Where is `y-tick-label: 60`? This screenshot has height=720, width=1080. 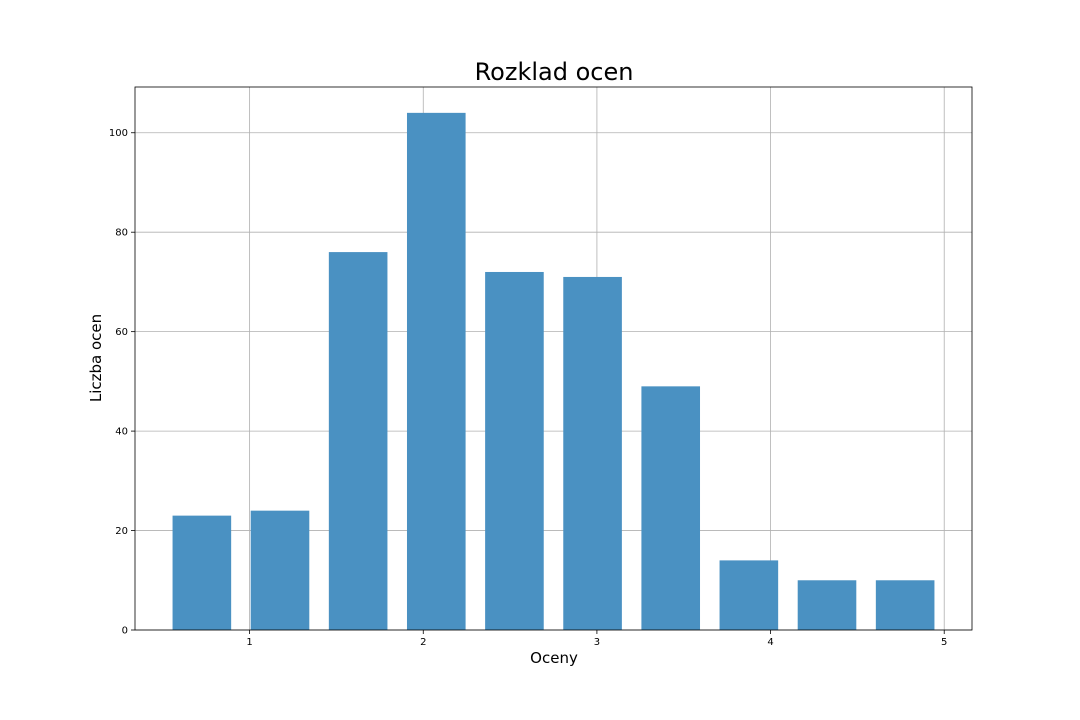
y-tick-label: 60 is located at coordinates (121, 332).